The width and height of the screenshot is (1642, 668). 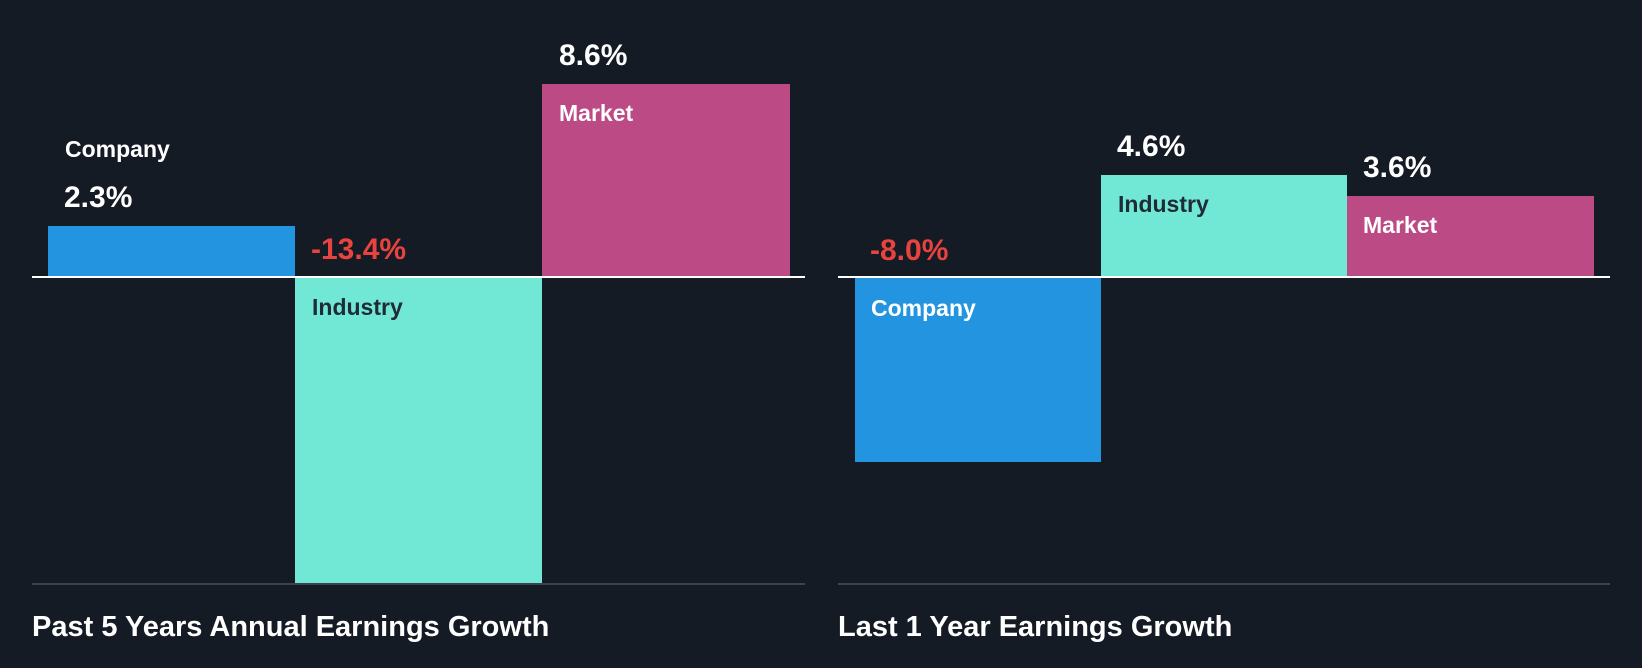 What do you see at coordinates (593, 55) in the screenshot?
I see `value-market-5y: 8.6%` at bounding box center [593, 55].